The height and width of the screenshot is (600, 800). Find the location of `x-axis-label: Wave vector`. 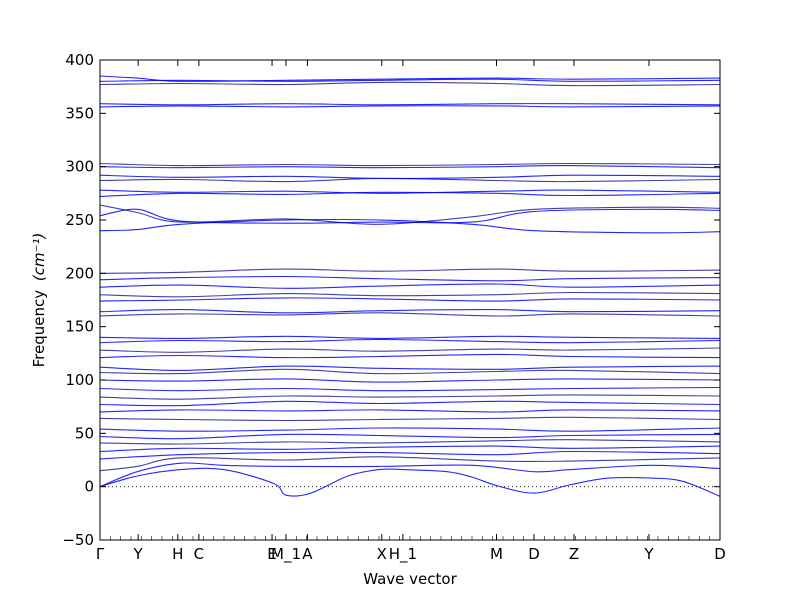

x-axis-label: Wave vector is located at coordinates (410, 579).